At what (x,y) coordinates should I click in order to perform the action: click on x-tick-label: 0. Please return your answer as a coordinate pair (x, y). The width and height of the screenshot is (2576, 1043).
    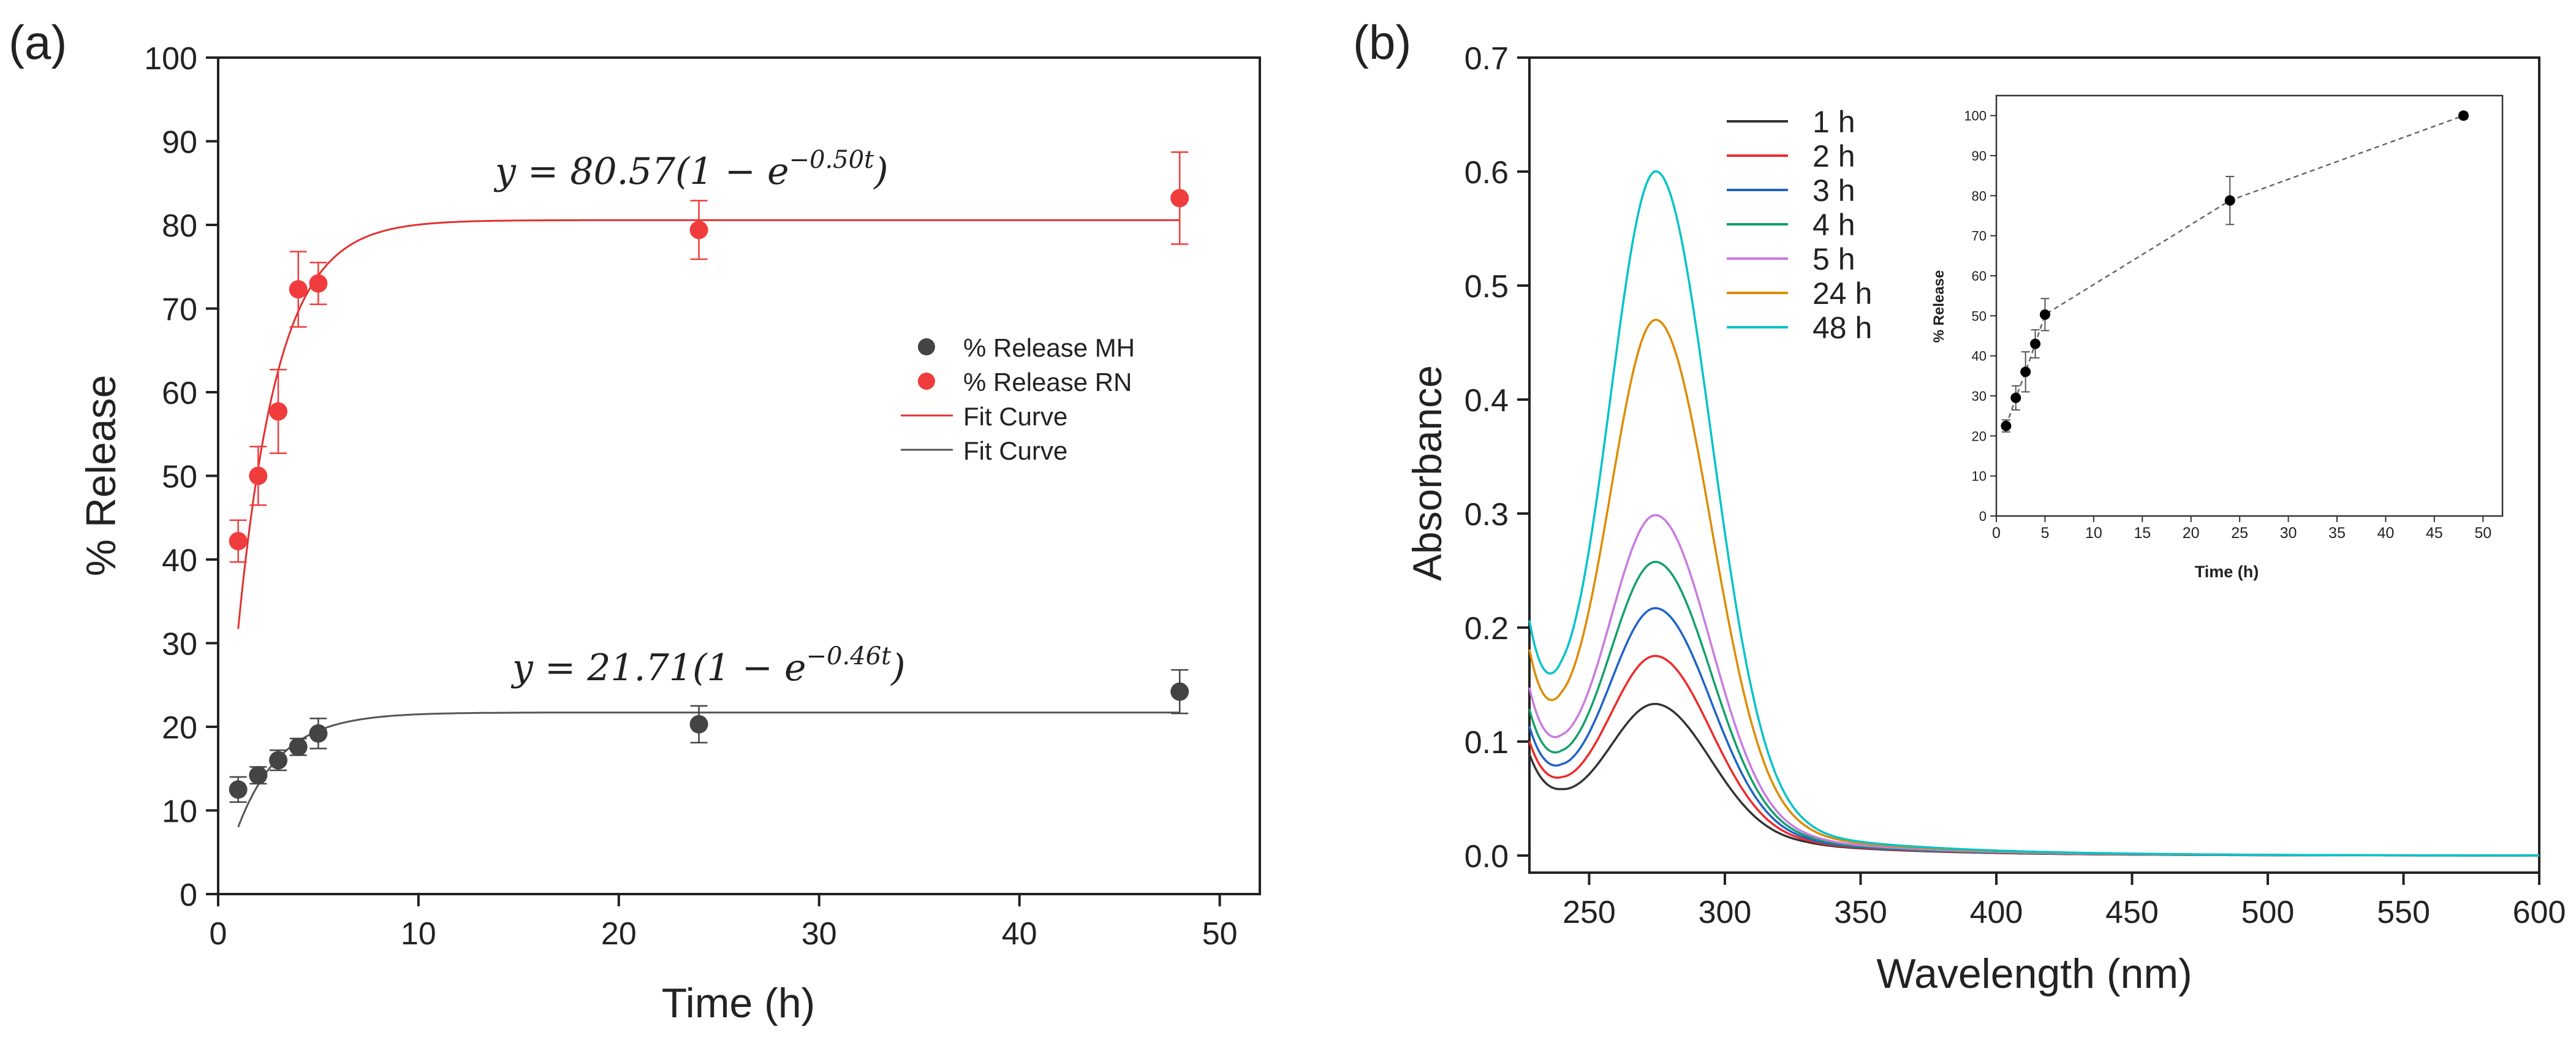
    Looking at the image, I should click on (1996, 534).